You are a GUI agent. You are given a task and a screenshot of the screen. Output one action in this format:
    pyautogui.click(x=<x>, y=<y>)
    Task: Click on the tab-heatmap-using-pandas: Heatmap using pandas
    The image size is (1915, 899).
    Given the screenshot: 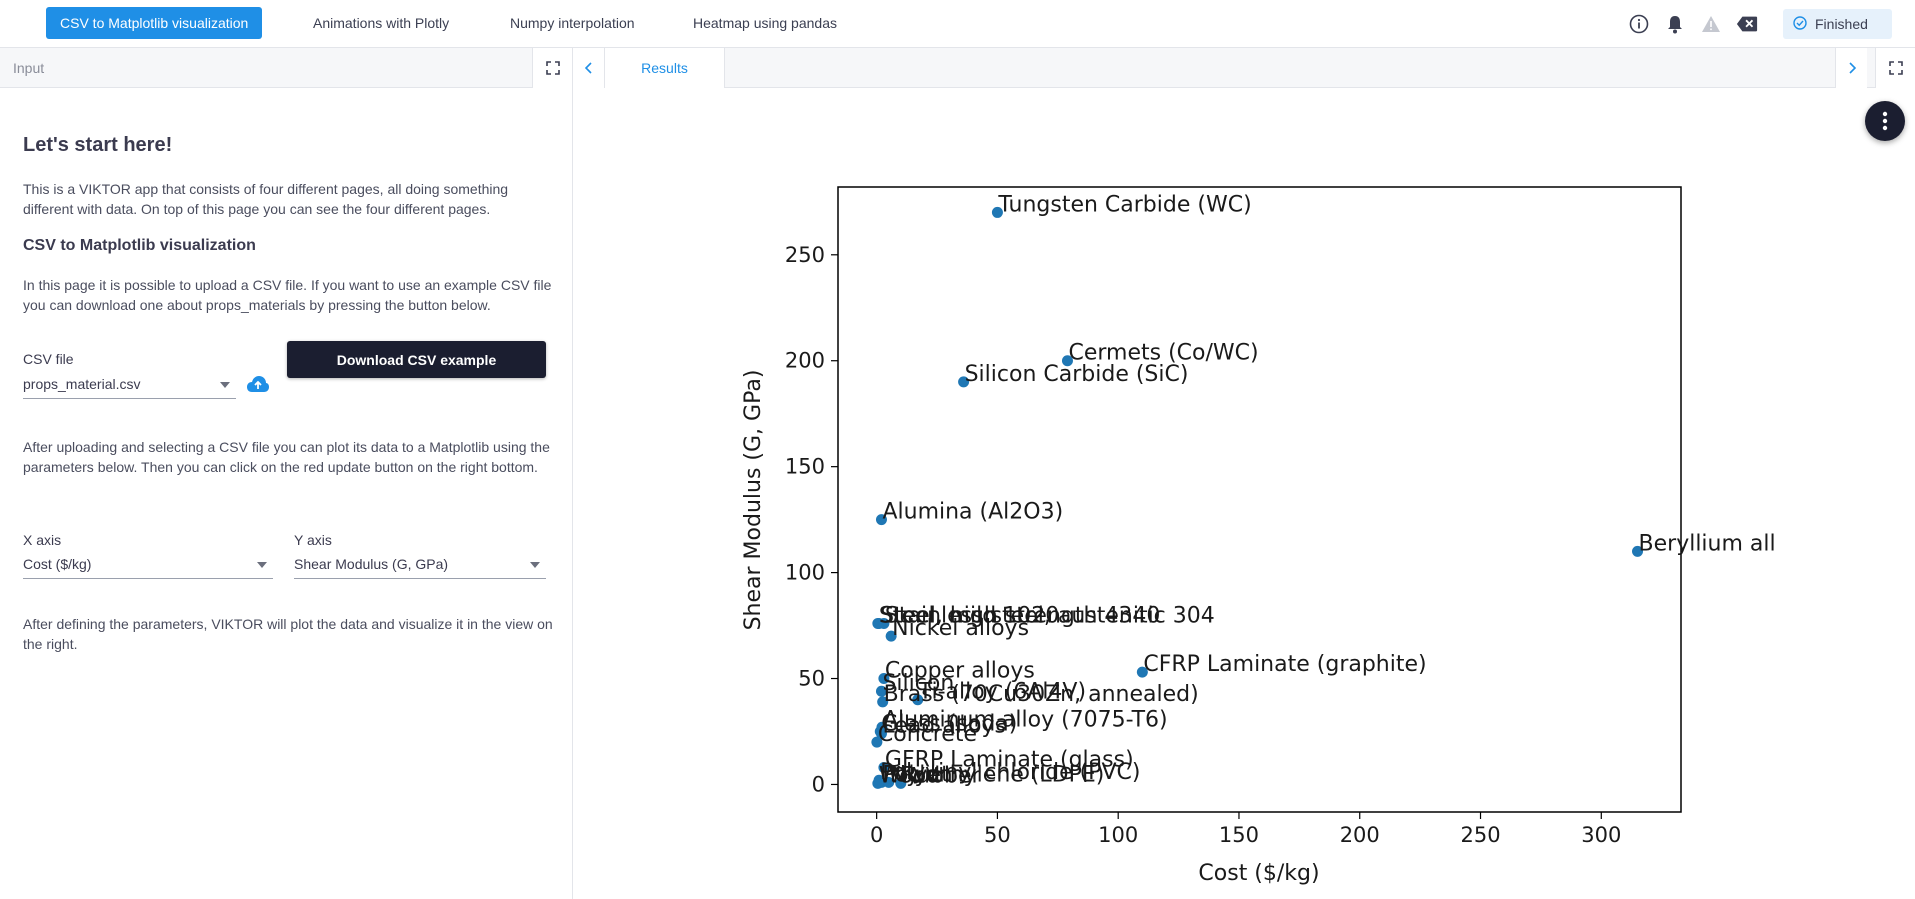 What is the action you would take?
    pyautogui.click(x=765, y=23)
    